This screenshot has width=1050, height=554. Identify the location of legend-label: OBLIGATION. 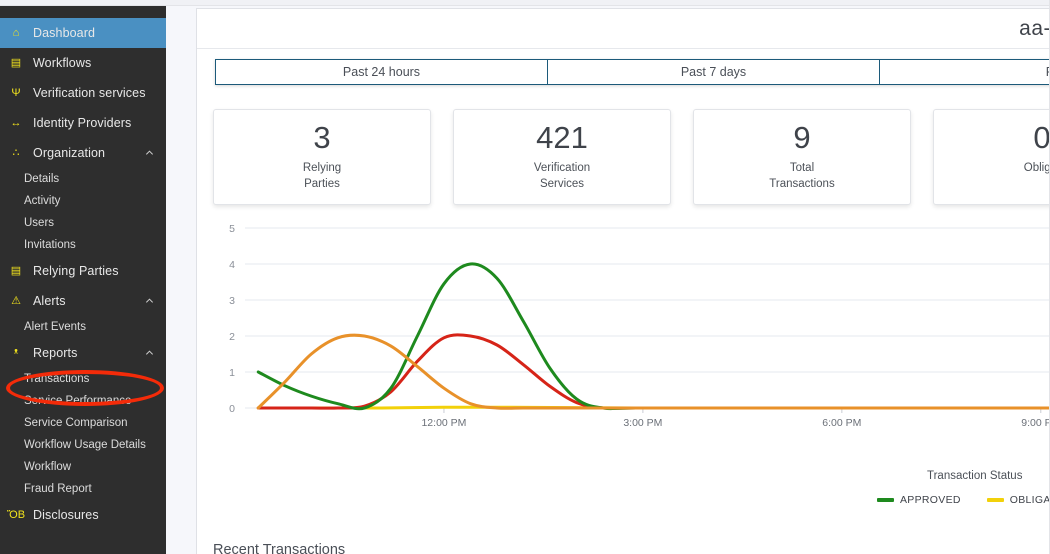
(1029, 500).